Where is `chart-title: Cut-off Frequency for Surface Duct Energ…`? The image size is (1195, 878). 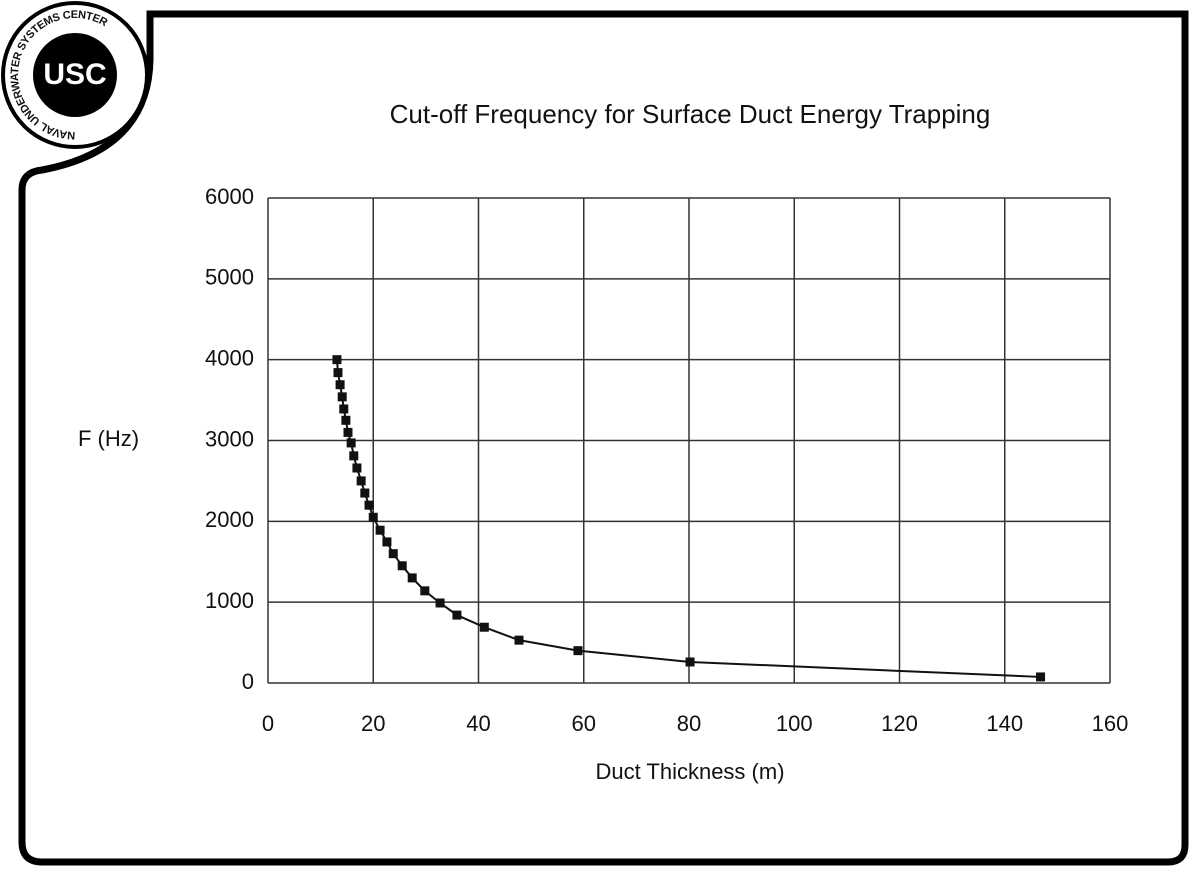
chart-title: Cut-off Frequency for Surface Duct Energ… is located at coordinates (690, 114).